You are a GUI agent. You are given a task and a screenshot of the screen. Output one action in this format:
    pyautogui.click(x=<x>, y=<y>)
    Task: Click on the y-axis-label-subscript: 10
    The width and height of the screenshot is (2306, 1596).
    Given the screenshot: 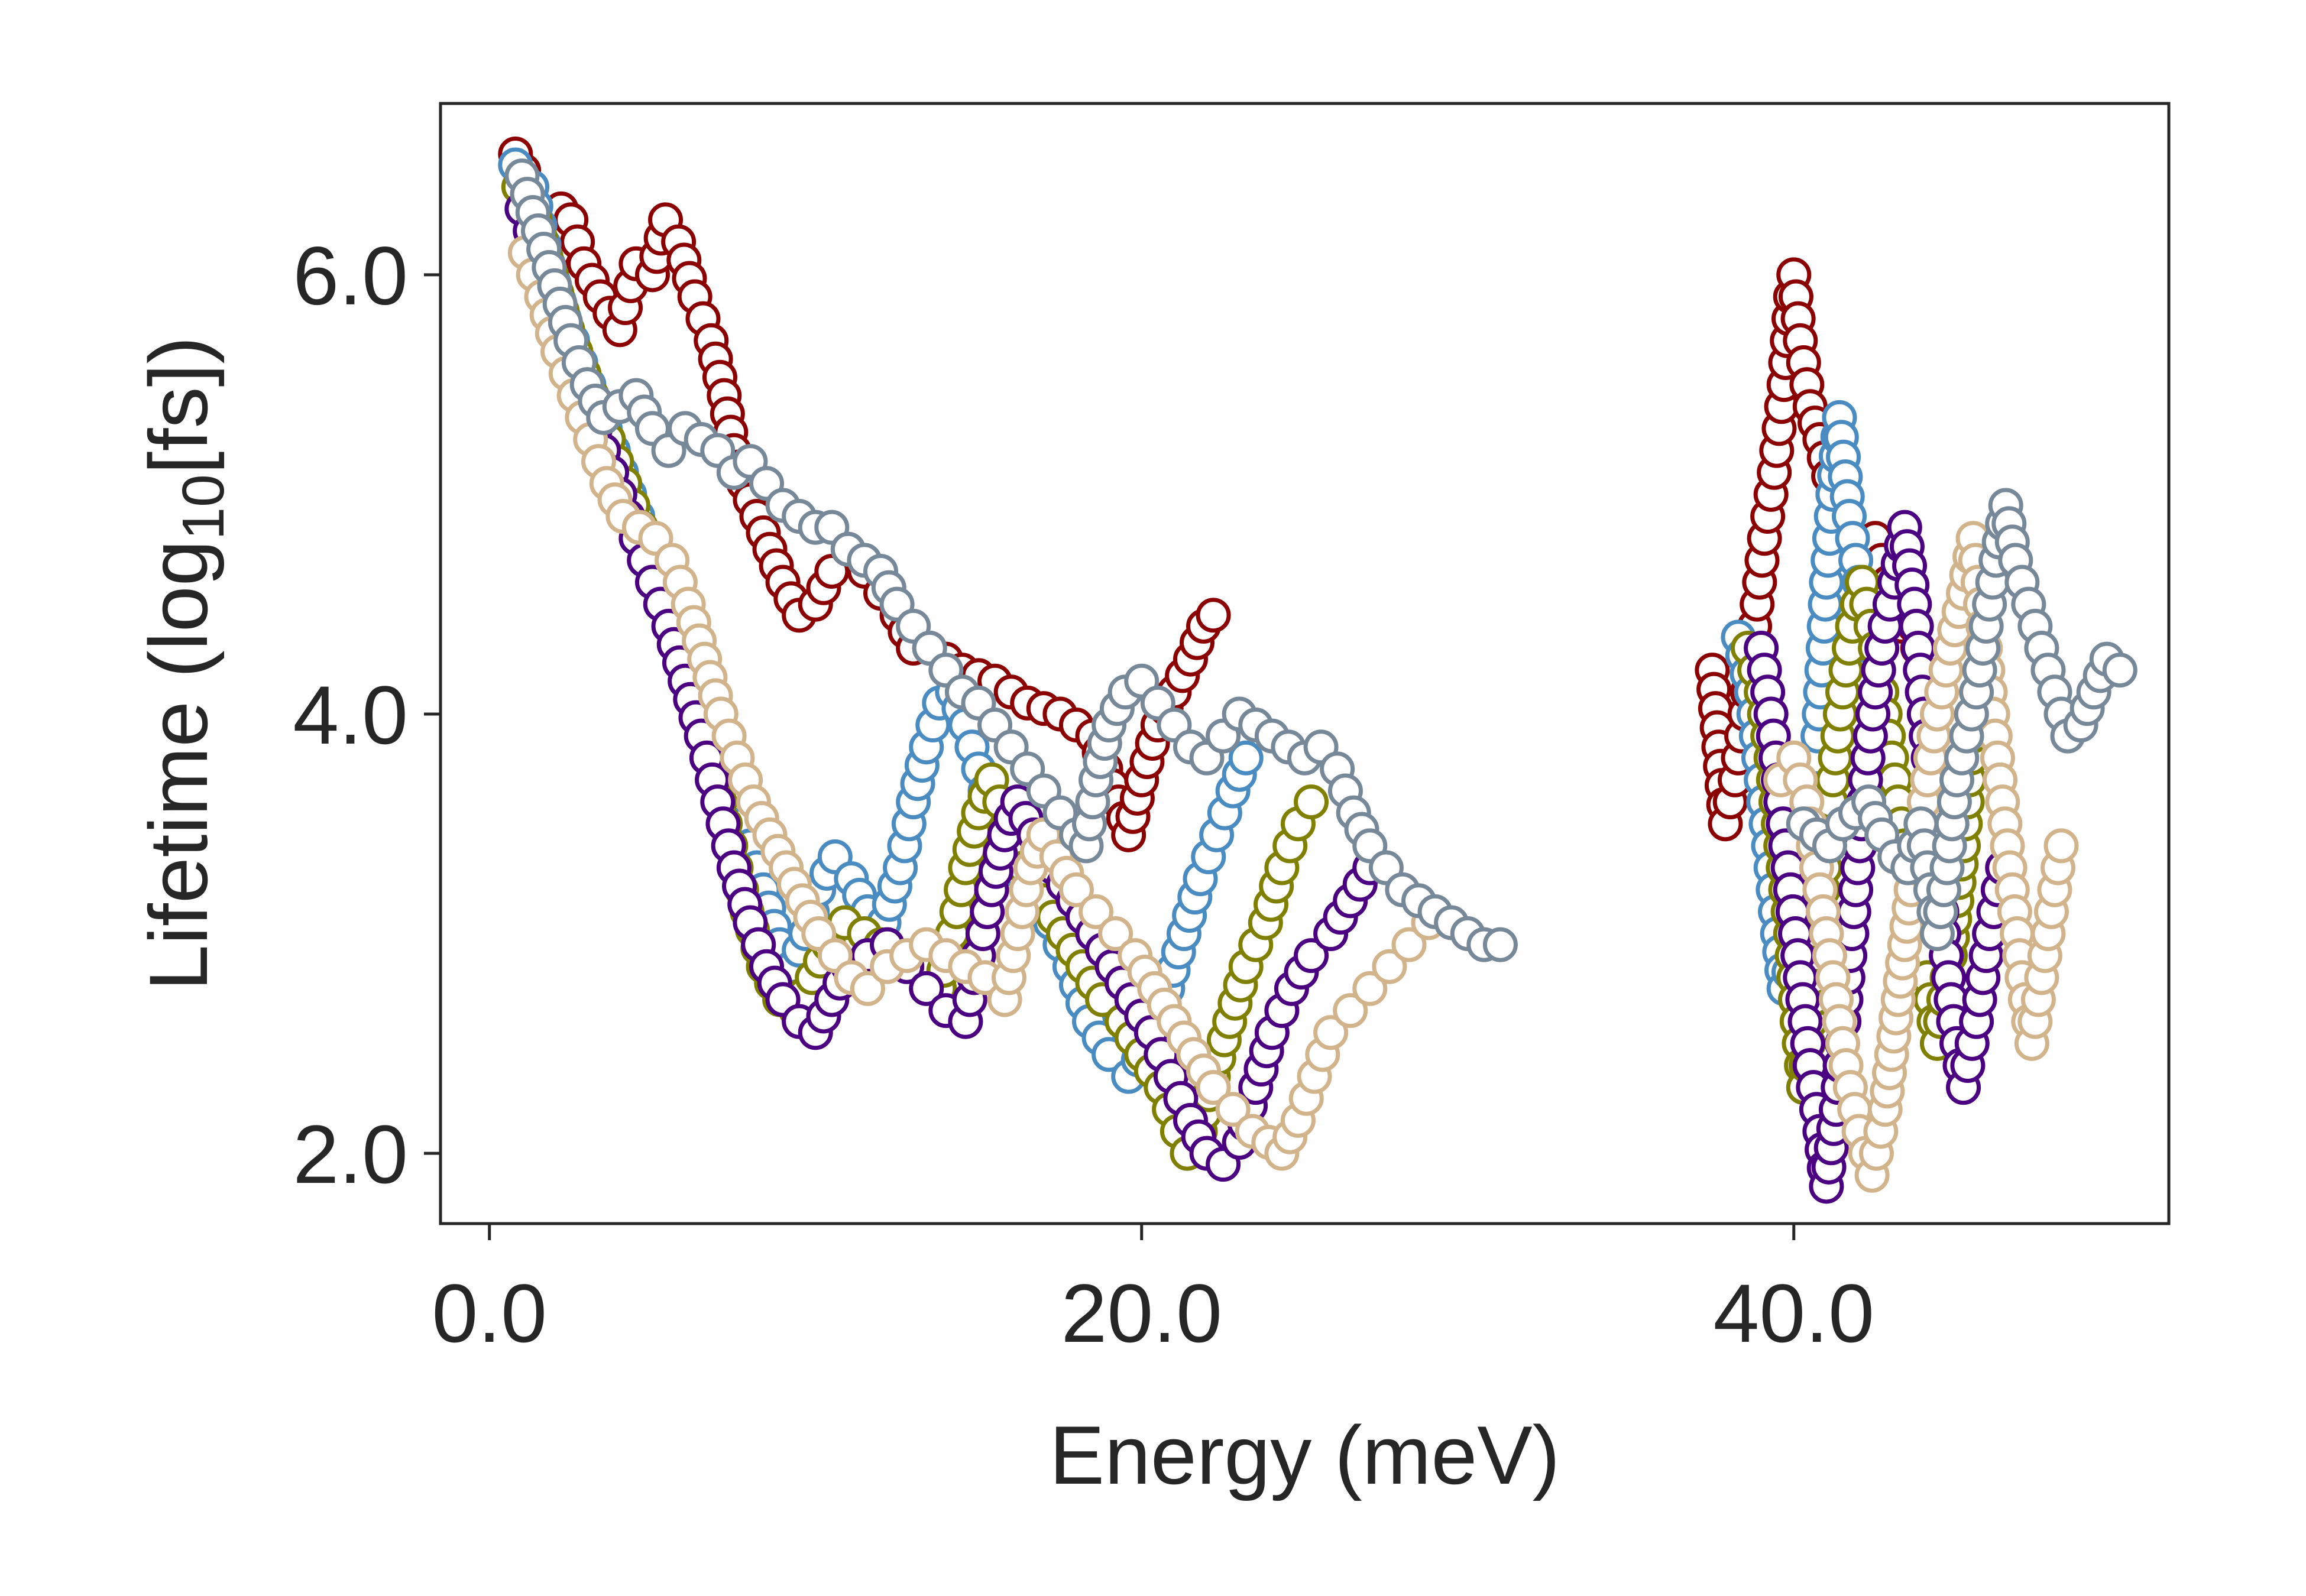 What is the action you would take?
    pyautogui.click(x=203, y=507)
    